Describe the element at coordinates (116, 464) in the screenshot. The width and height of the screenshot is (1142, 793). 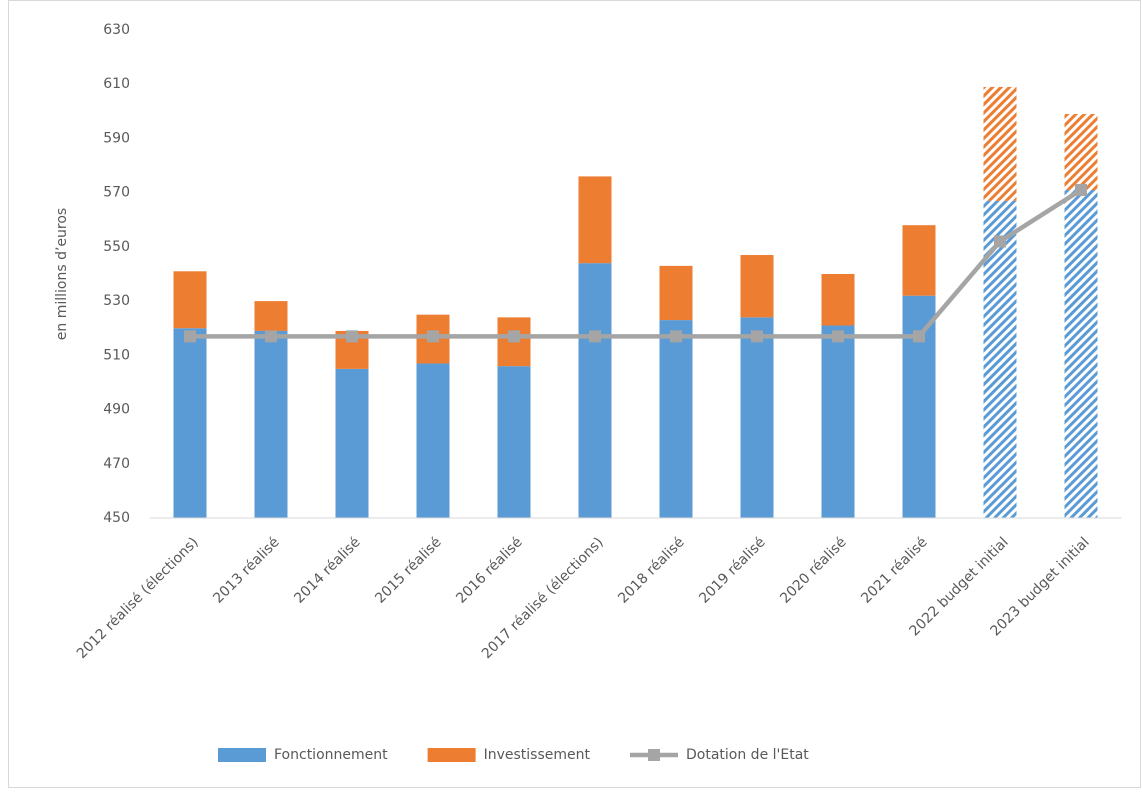
I see `y-tick-label: 470` at that location.